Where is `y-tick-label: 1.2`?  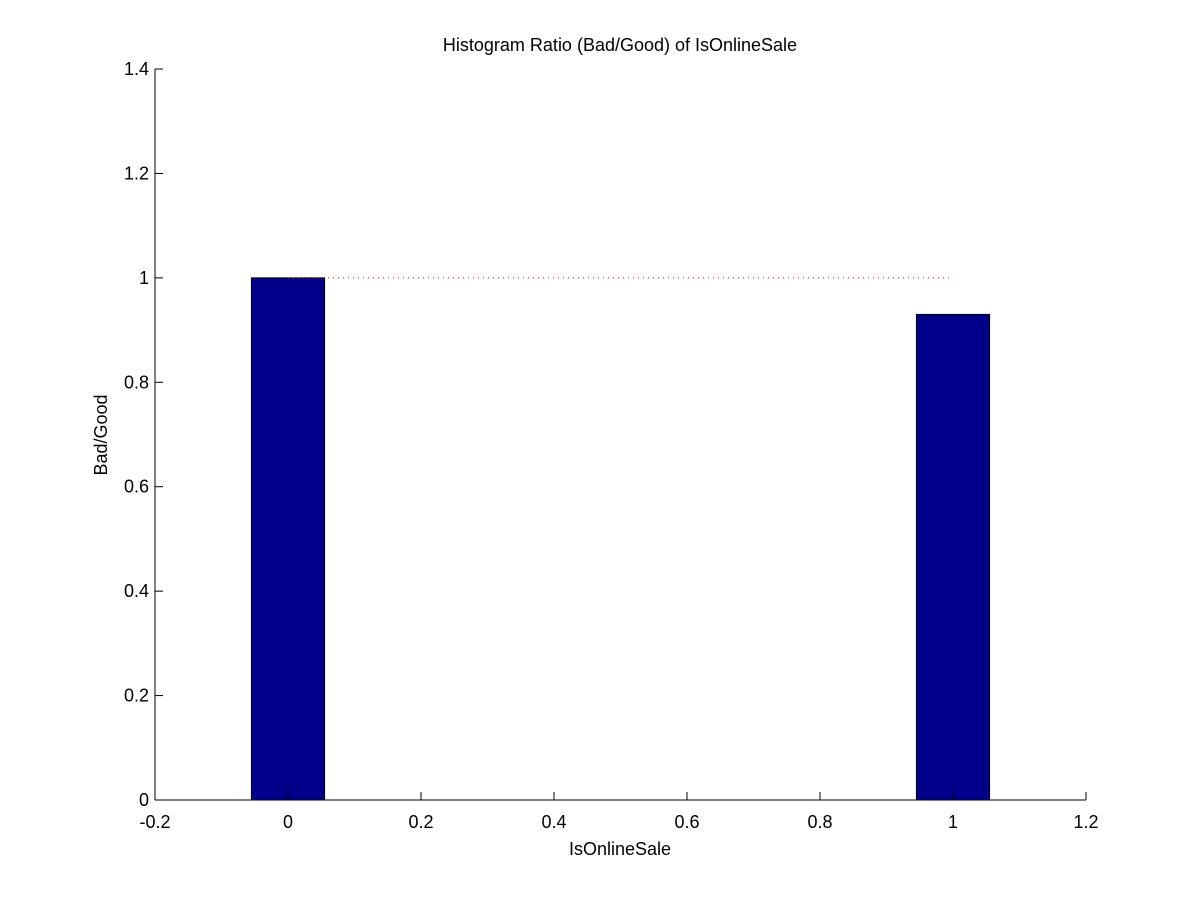 y-tick-label: 1.2 is located at coordinates (136, 173).